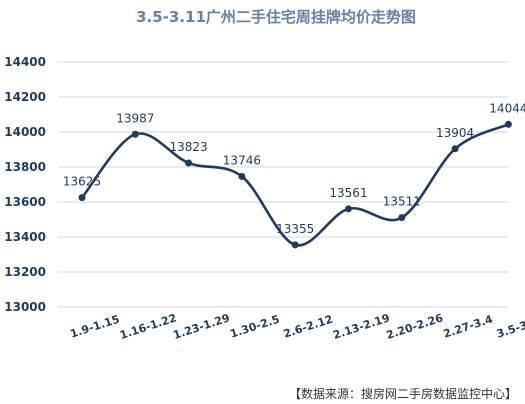 The image size is (525, 404). Describe the element at coordinates (455, 133) in the screenshot. I see `data-label: 13904` at that location.